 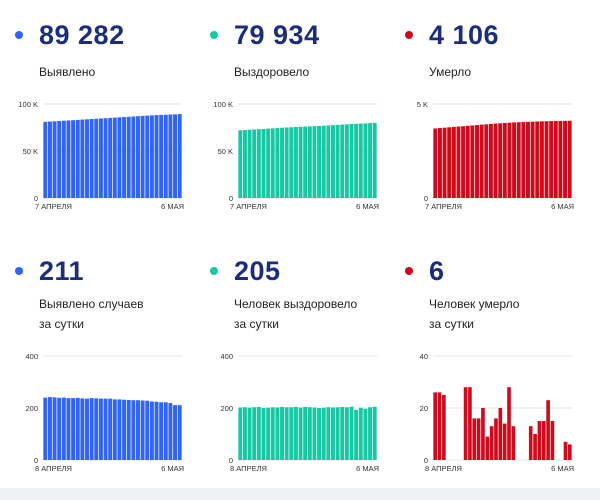 What do you see at coordinates (31, 356) in the screenshot?
I see `y-tick-label: 400` at bounding box center [31, 356].